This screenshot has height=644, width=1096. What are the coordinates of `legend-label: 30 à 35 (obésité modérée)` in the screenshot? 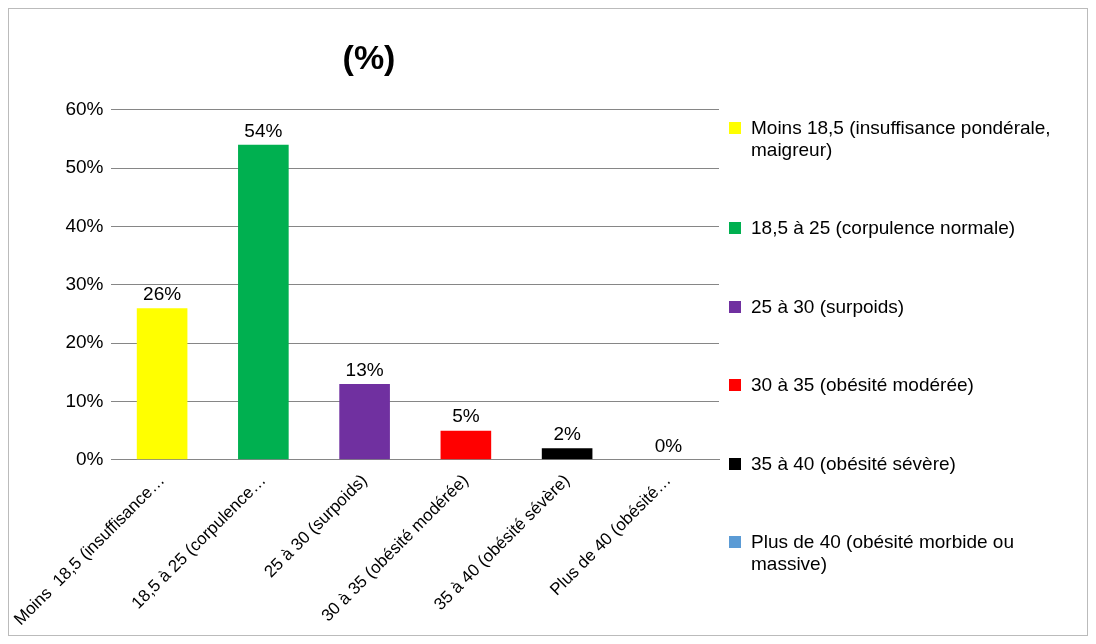 It's located at (862, 385).